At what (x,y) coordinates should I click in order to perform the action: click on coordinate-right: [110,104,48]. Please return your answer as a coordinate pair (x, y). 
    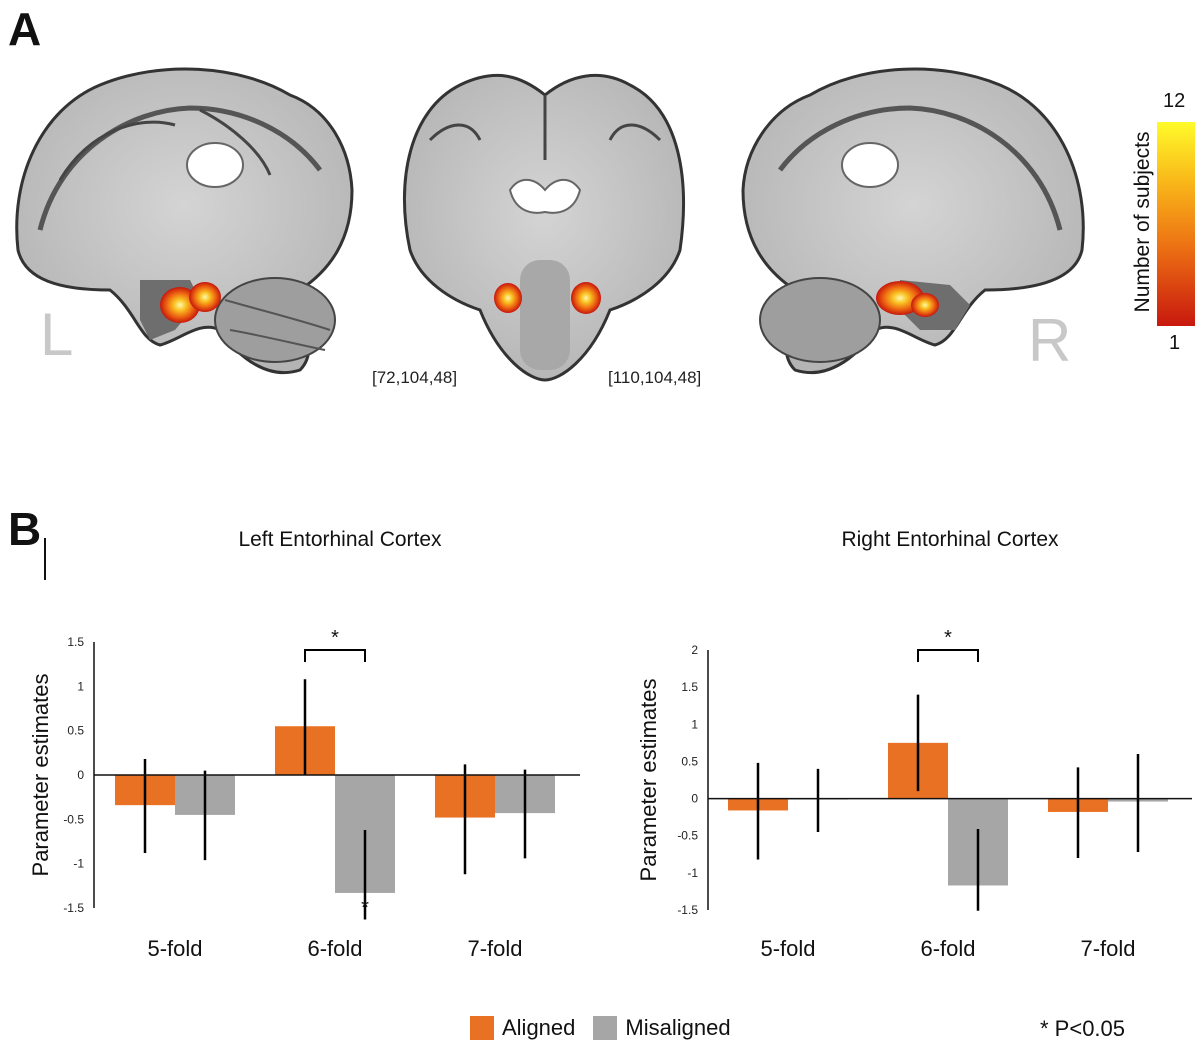
    Looking at the image, I should click on (655, 377).